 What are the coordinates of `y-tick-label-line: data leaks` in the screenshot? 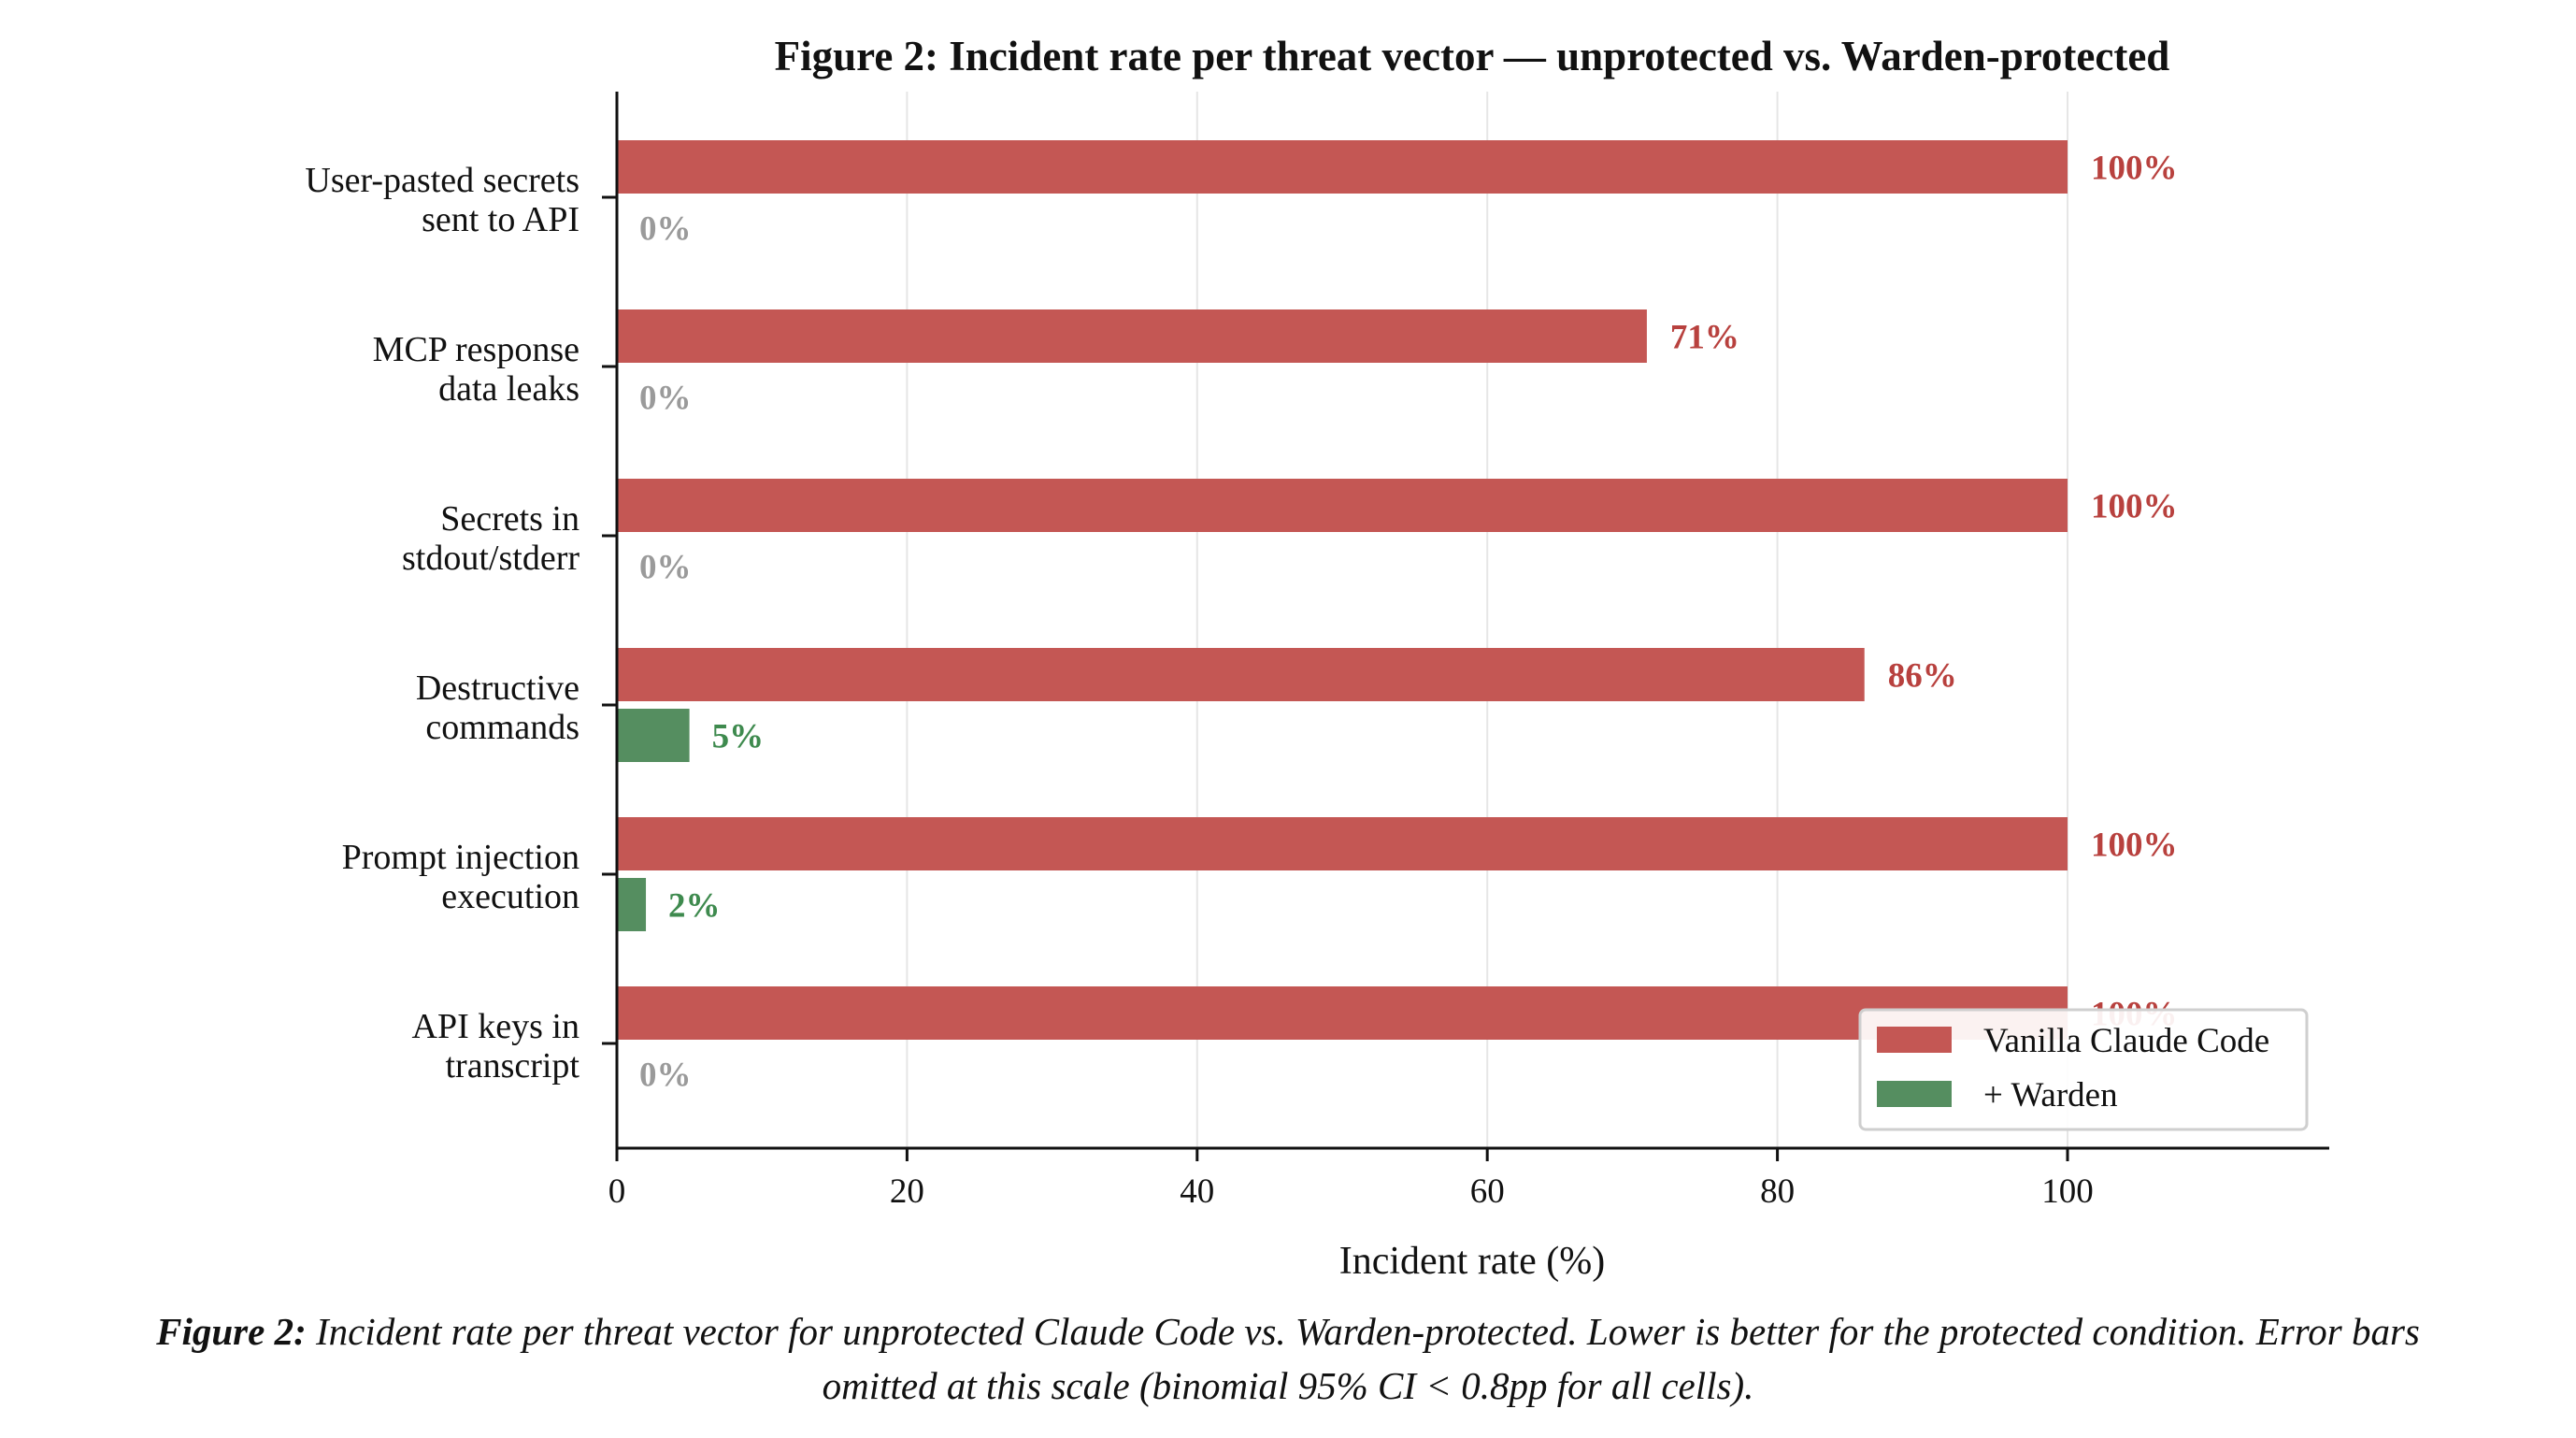 It's located at (509, 389).